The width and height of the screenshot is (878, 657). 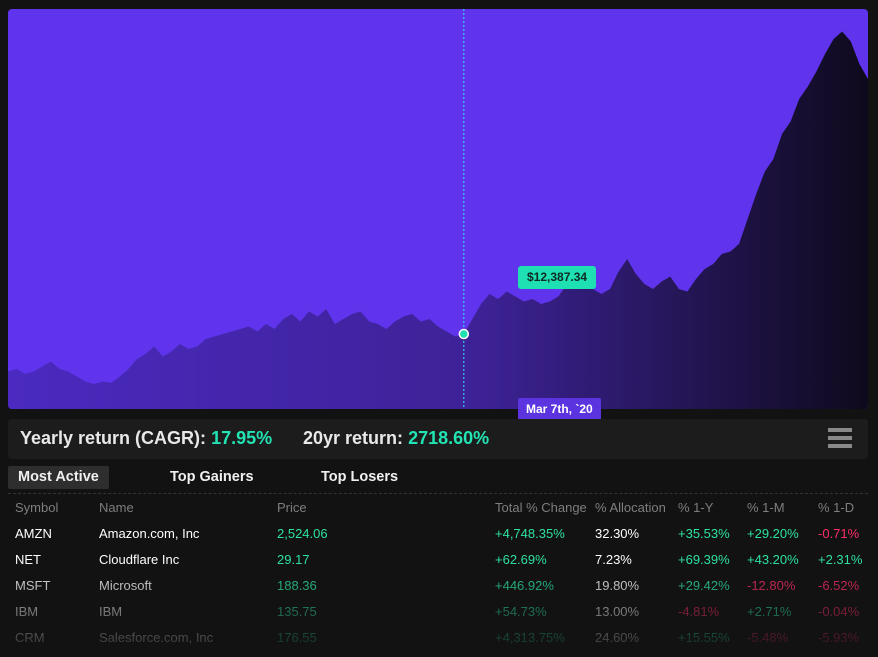 What do you see at coordinates (464, 334) in the screenshot?
I see `hover-point` at bounding box center [464, 334].